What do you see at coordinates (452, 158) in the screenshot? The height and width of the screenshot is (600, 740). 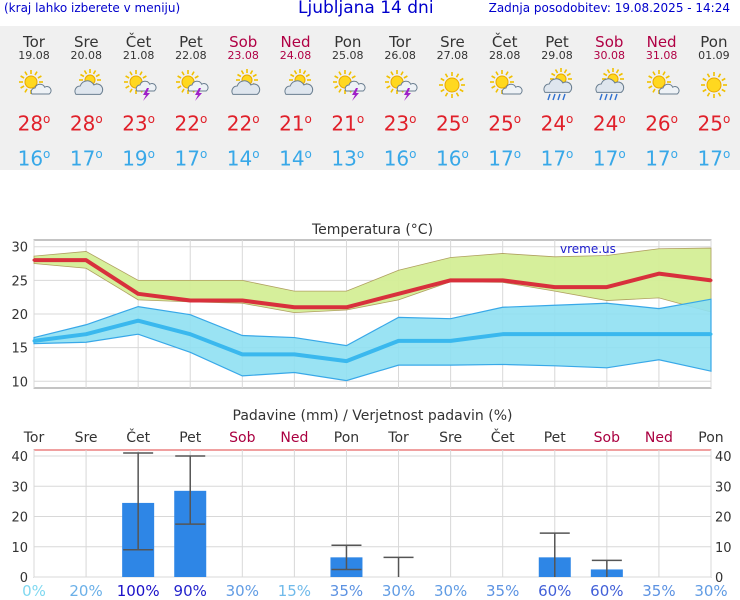 I see `min-temperature: 16o` at bounding box center [452, 158].